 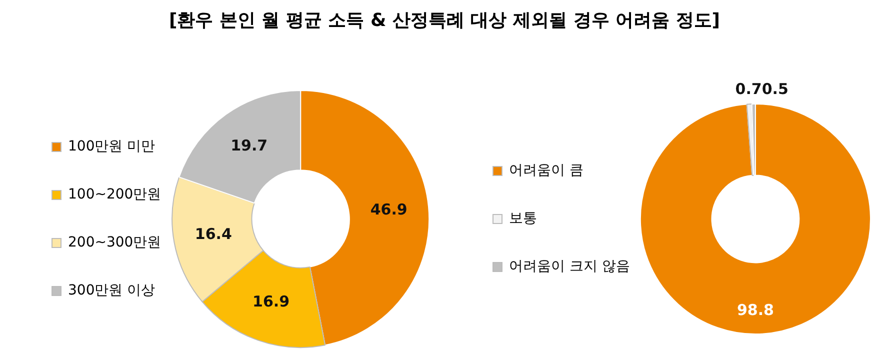 What do you see at coordinates (445, 20) in the screenshot?
I see `chart-title: [환우 본인 월 평균 소득 & 산정특례 대상 제외될 경우 어려움 정도]` at bounding box center [445, 20].